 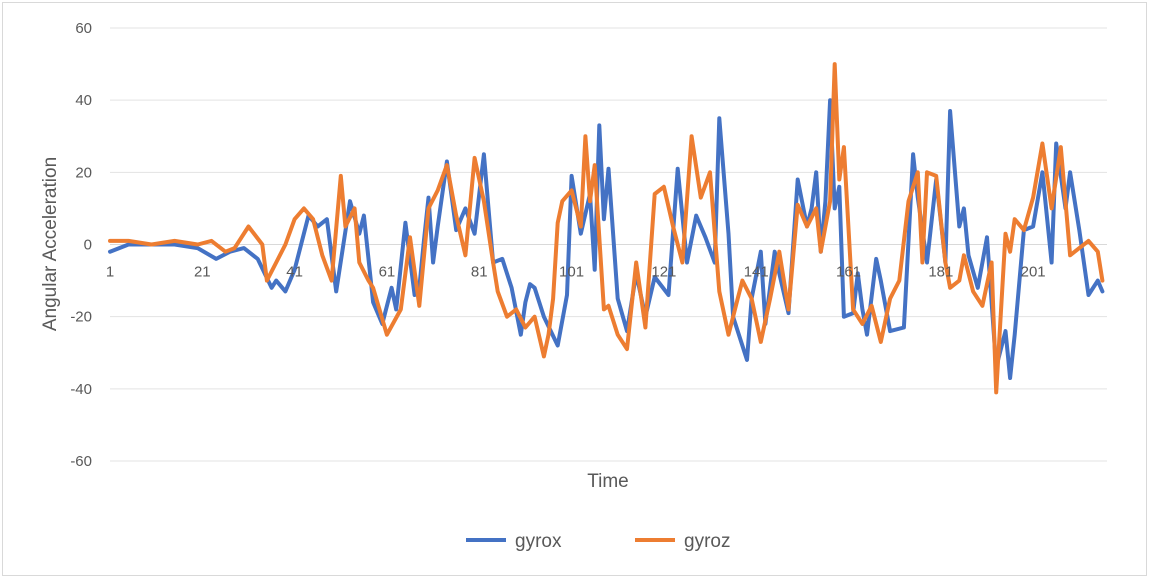 What do you see at coordinates (756, 272) in the screenshot?
I see `x-tick-label: 141` at bounding box center [756, 272].